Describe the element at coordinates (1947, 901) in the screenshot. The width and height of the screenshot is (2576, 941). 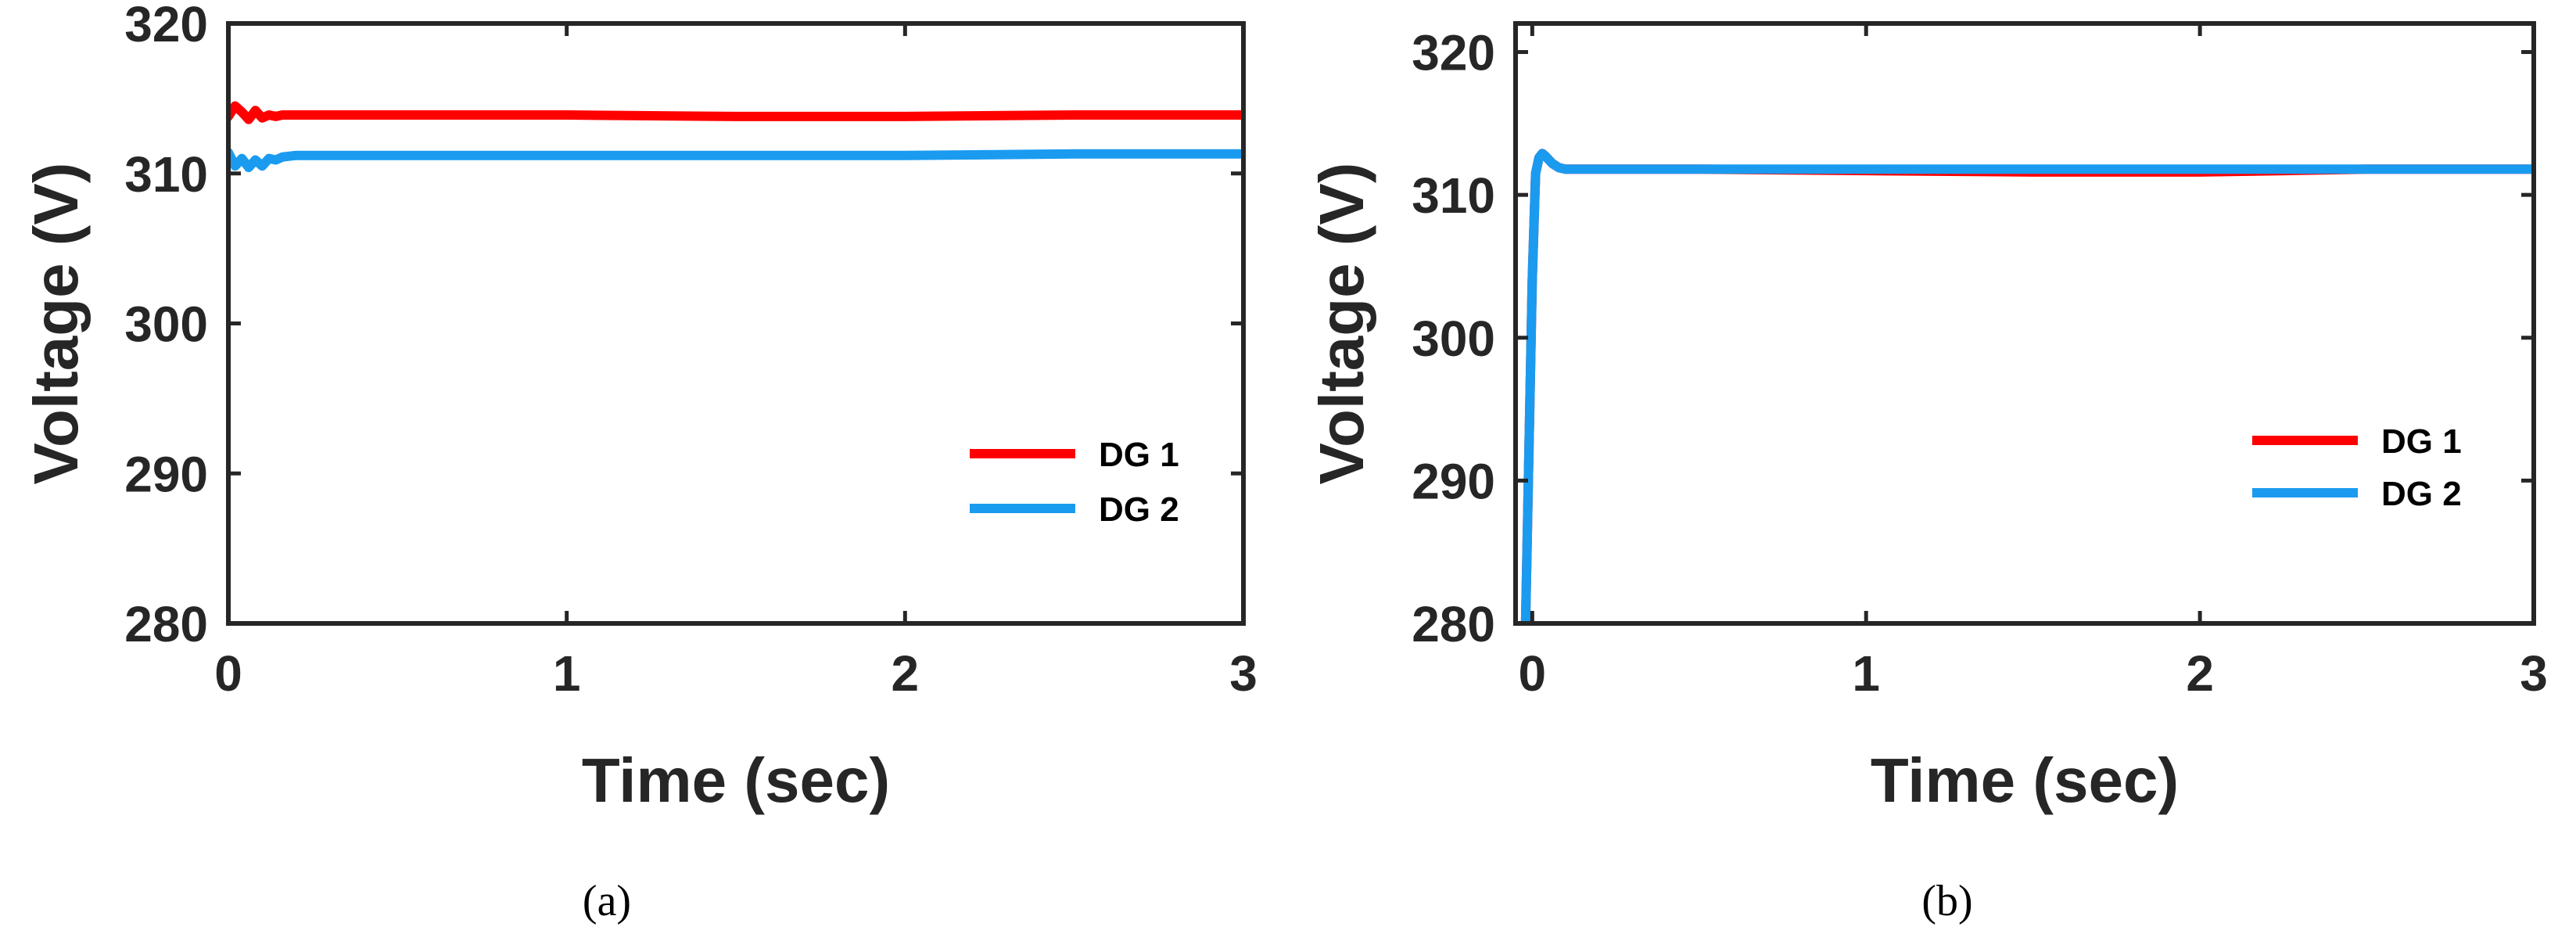
I see `figure-caption: (b)` at that location.